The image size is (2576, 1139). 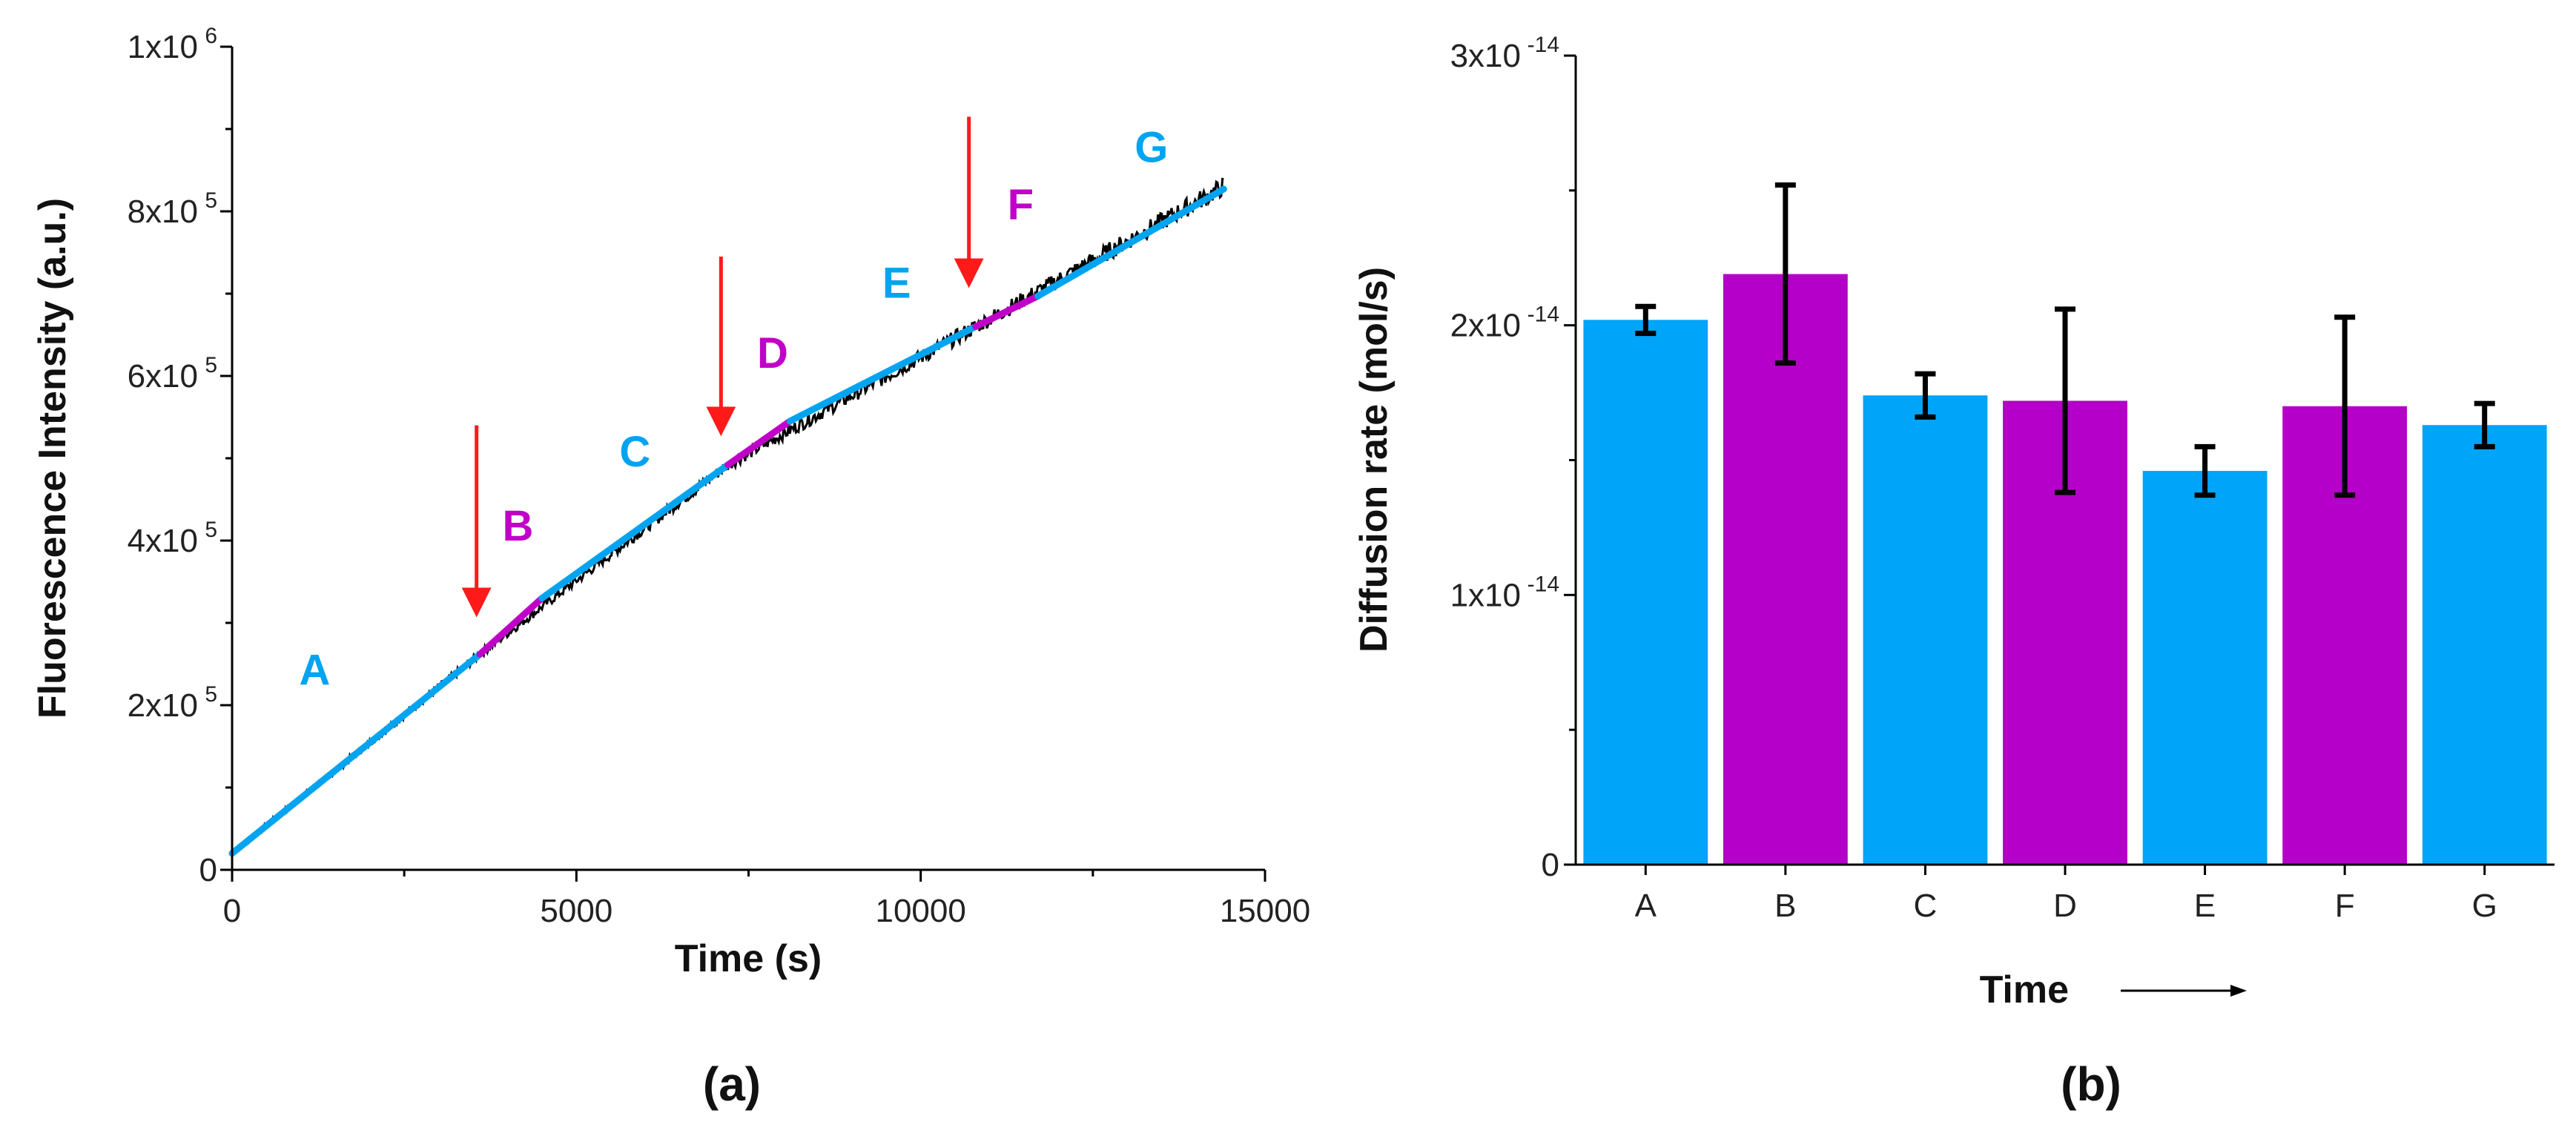 I want to click on y-tick-label-a: 8x10, so click(x=163, y=212).